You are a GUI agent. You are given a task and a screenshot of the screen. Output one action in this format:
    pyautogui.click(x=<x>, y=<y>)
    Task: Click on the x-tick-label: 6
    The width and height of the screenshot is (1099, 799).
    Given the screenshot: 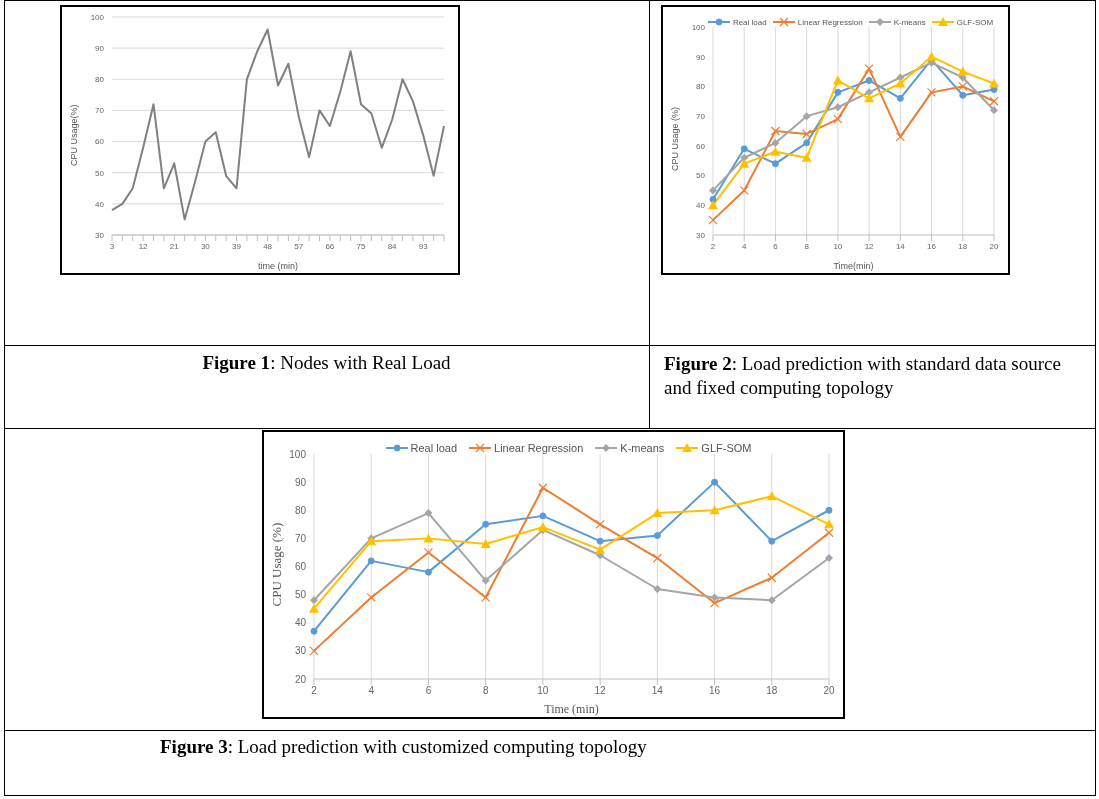 What is the action you would take?
    pyautogui.click(x=776, y=246)
    